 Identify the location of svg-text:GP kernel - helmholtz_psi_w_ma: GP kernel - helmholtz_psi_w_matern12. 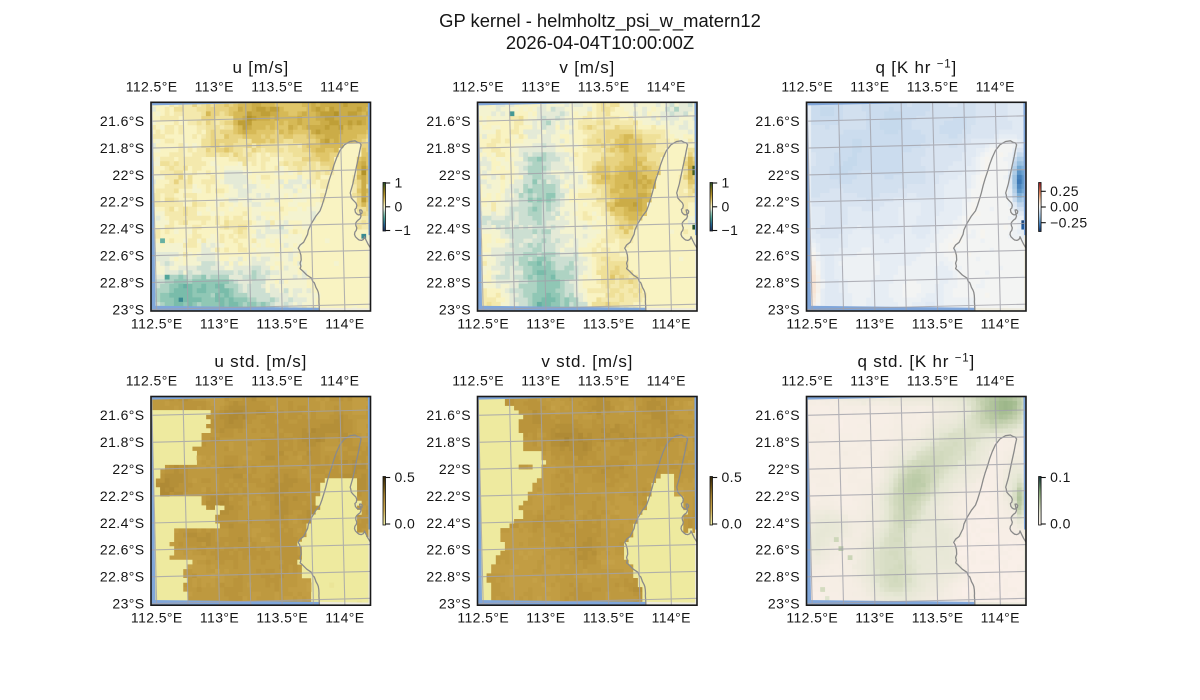
(600, 21).